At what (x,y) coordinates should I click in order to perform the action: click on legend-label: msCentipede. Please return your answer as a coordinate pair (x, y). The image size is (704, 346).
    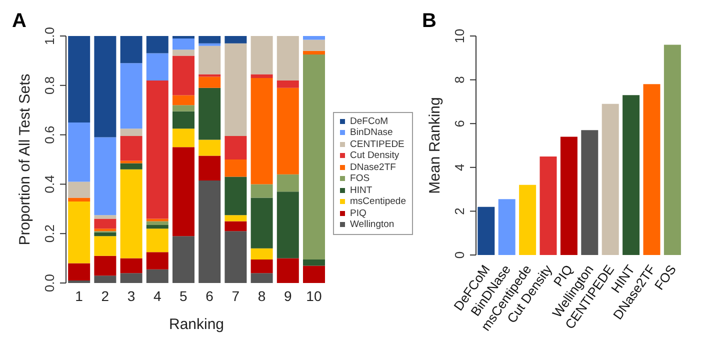
    Looking at the image, I should click on (378, 202).